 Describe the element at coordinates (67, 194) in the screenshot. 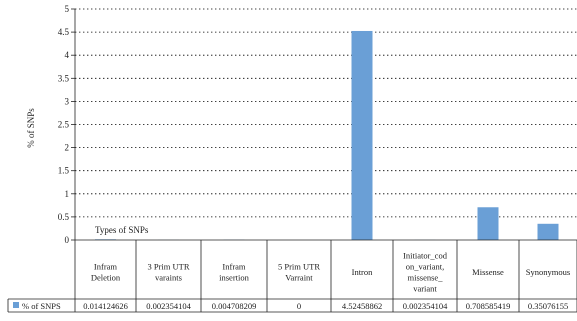

I see `y-tick-label: 1` at that location.